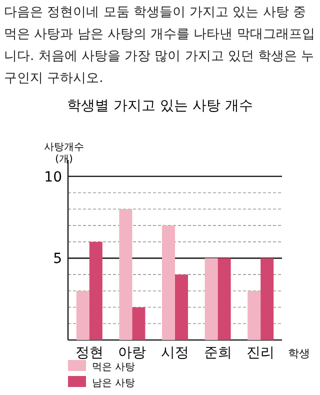 This screenshot has width=320, height=395. I want to click on legend-label: 먹은 사탕, so click(114, 367).